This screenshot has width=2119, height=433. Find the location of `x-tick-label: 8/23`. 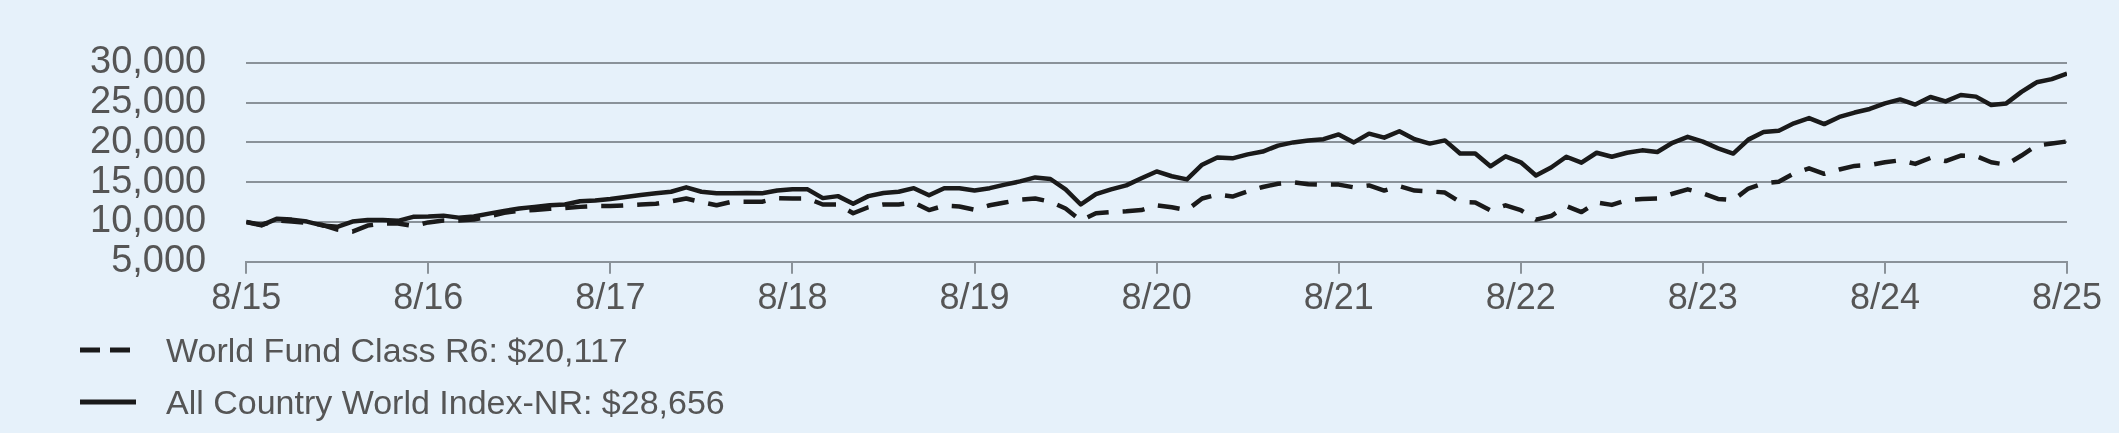

x-tick-label: 8/23 is located at coordinates (1702, 297).